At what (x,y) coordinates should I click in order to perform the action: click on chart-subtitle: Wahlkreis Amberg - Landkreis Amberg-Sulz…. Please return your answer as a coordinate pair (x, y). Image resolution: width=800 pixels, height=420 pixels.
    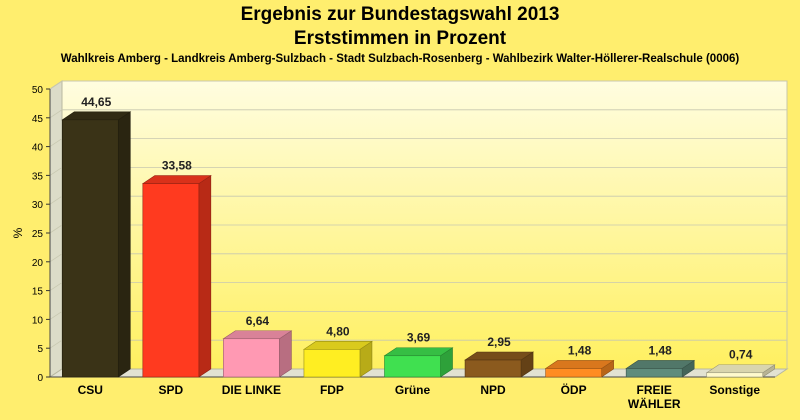
    Looking at the image, I should click on (400, 59).